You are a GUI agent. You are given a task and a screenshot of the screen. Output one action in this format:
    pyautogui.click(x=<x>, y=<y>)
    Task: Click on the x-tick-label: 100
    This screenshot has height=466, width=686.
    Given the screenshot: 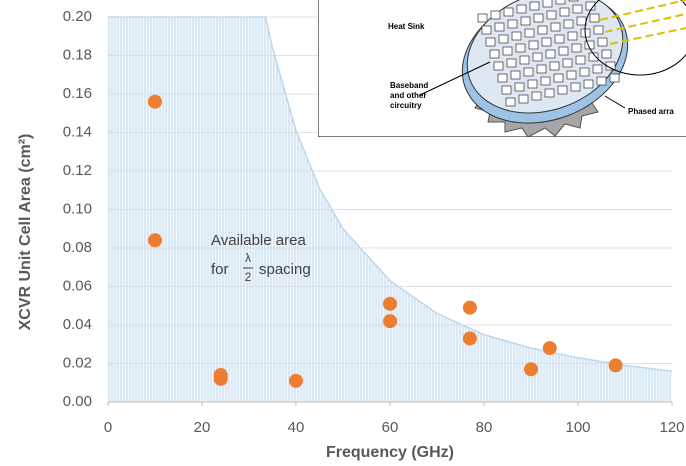 What is the action you would take?
    pyautogui.click(x=577, y=427)
    